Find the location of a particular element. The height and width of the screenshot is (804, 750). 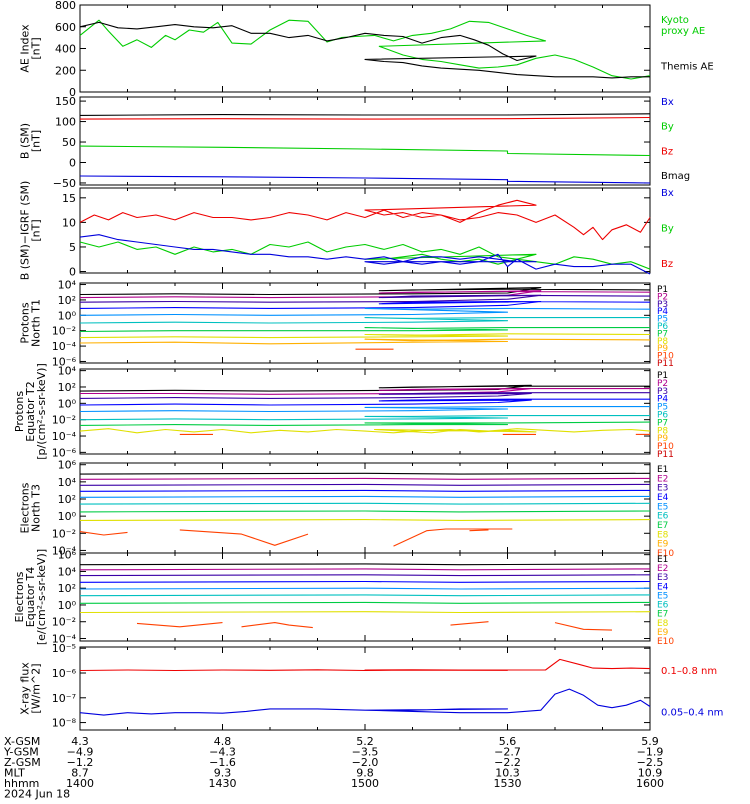

legend-entry: P11 is located at coordinates (665, 364).